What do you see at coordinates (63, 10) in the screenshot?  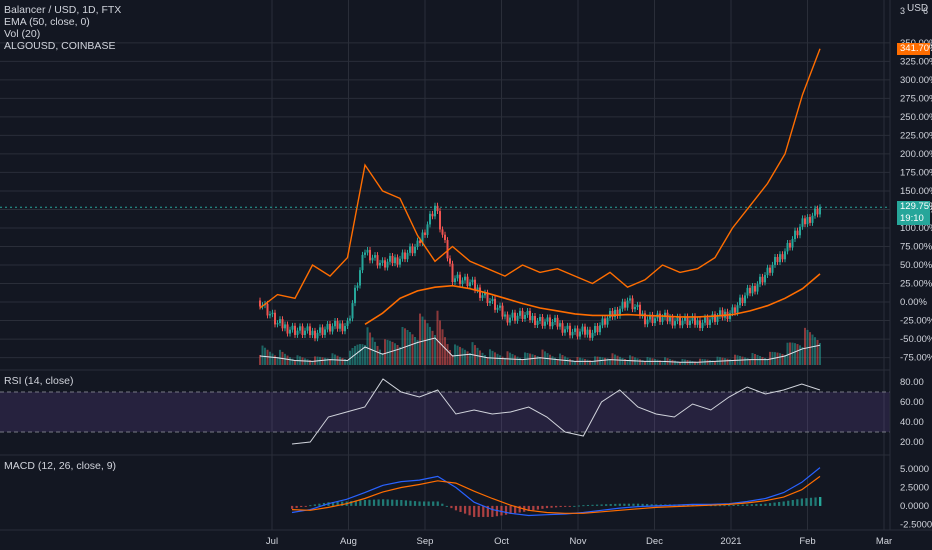 I see `legend-symbol: Balancer / USD, 1D, FTX` at bounding box center [63, 10].